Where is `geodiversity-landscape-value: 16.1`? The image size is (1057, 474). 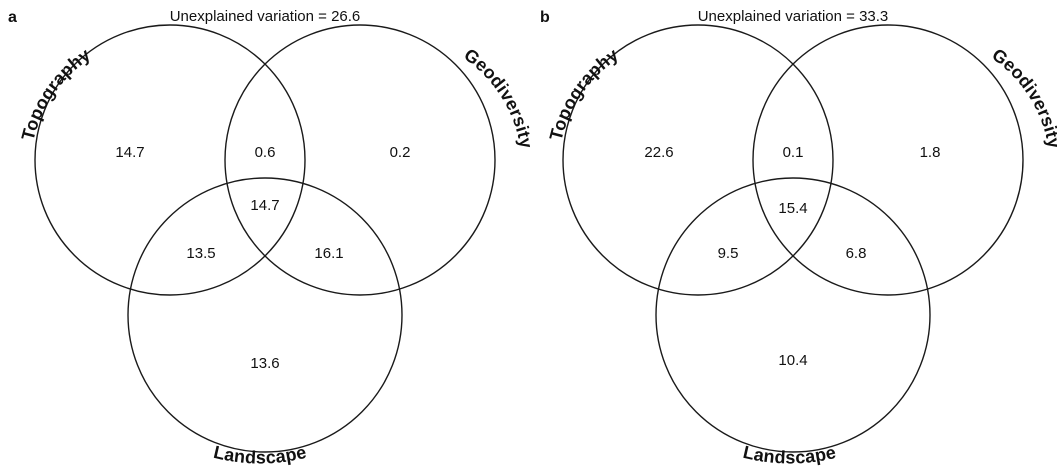 geodiversity-landscape-value: 16.1 is located at coordinates (328, 253).